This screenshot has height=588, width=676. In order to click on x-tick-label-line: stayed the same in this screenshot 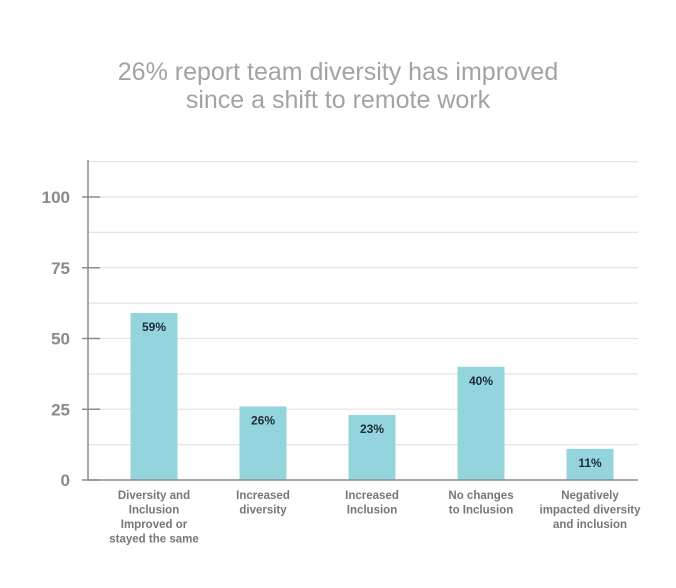, I will do `click(154, 540)`.